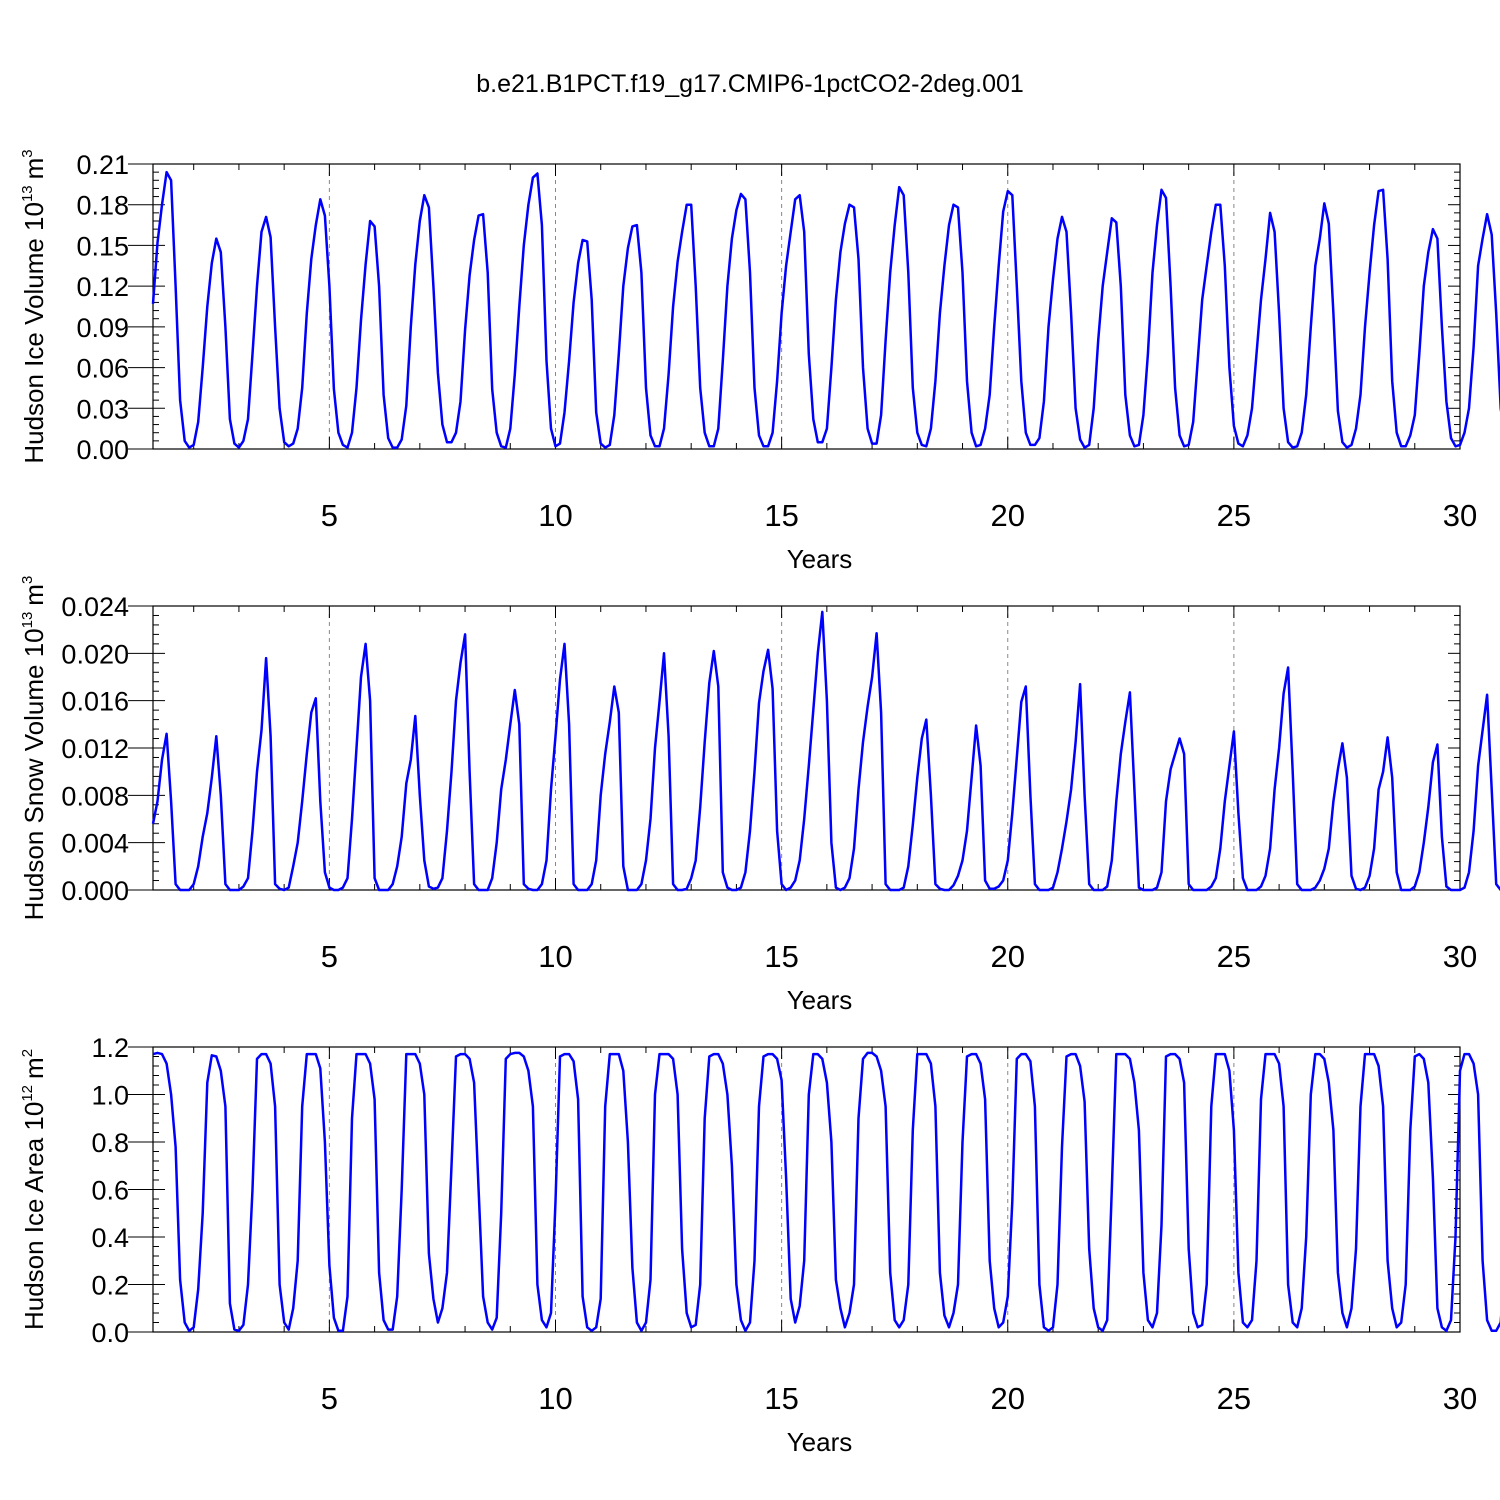  I want to click on y-axis-title-main: Hudson Ice Area 10, so click(34, 1216).